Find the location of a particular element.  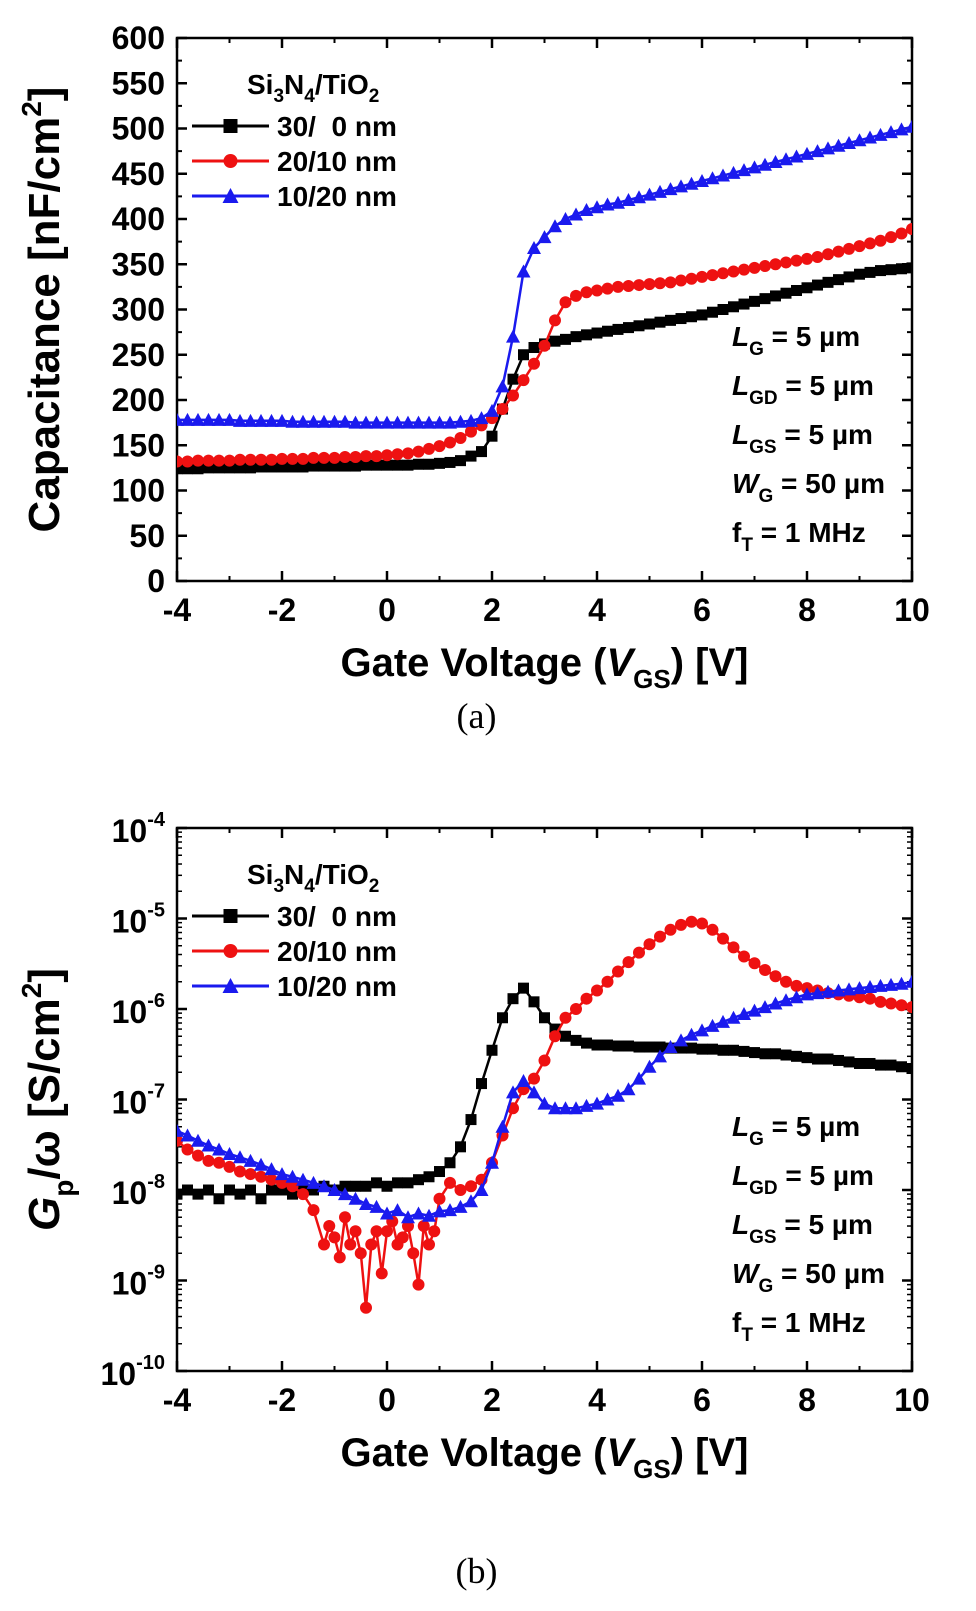

y-axis-title: Capacitance [nF/cm2] is located at coordinates (42, 310).